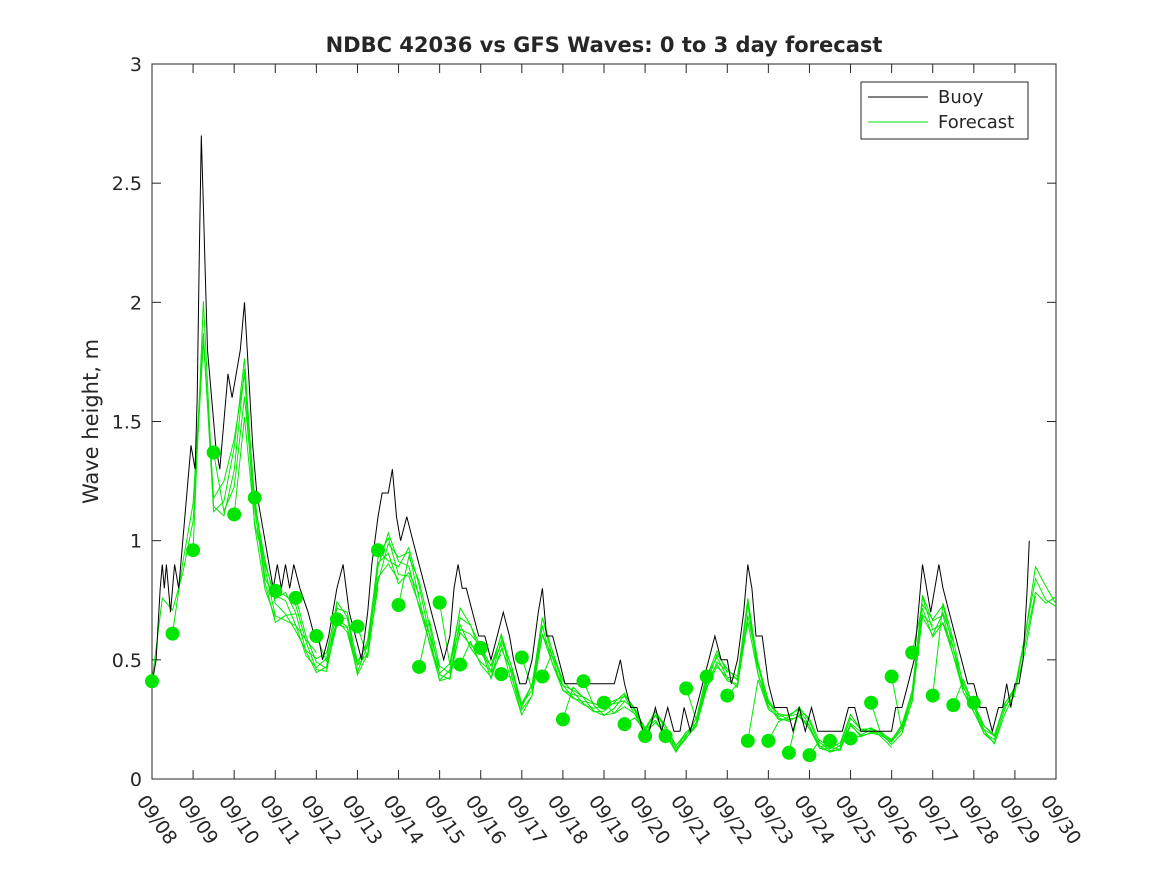  Describe the element at coordinates (567, 819) in the screenshot. I see `x-tick-label: 09/18` at that location.